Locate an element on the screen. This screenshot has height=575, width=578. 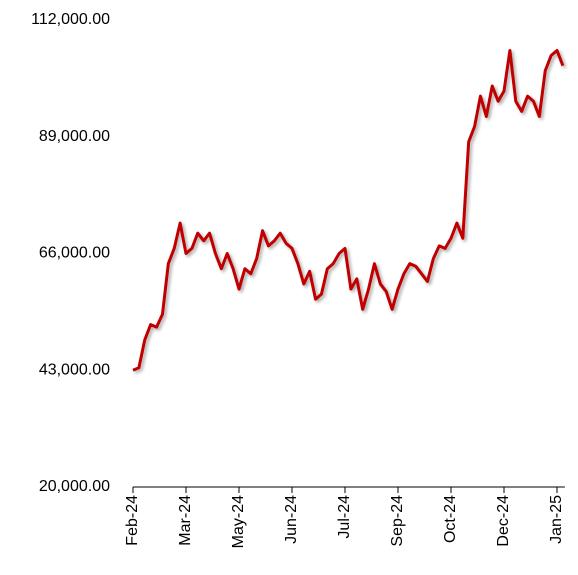
x-tick-label: Dec-24 is located at coordinates (503, 521).